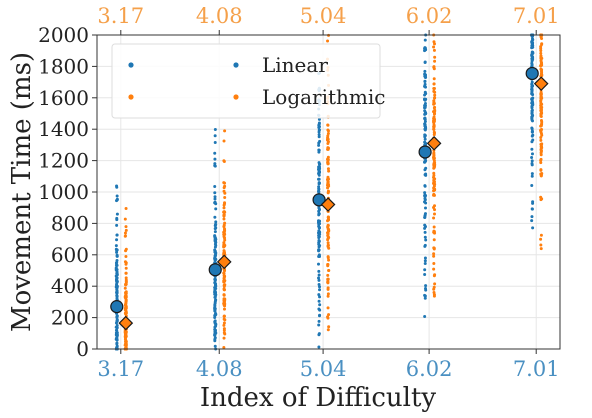  I want to click on legend-box, so click(246, 81).